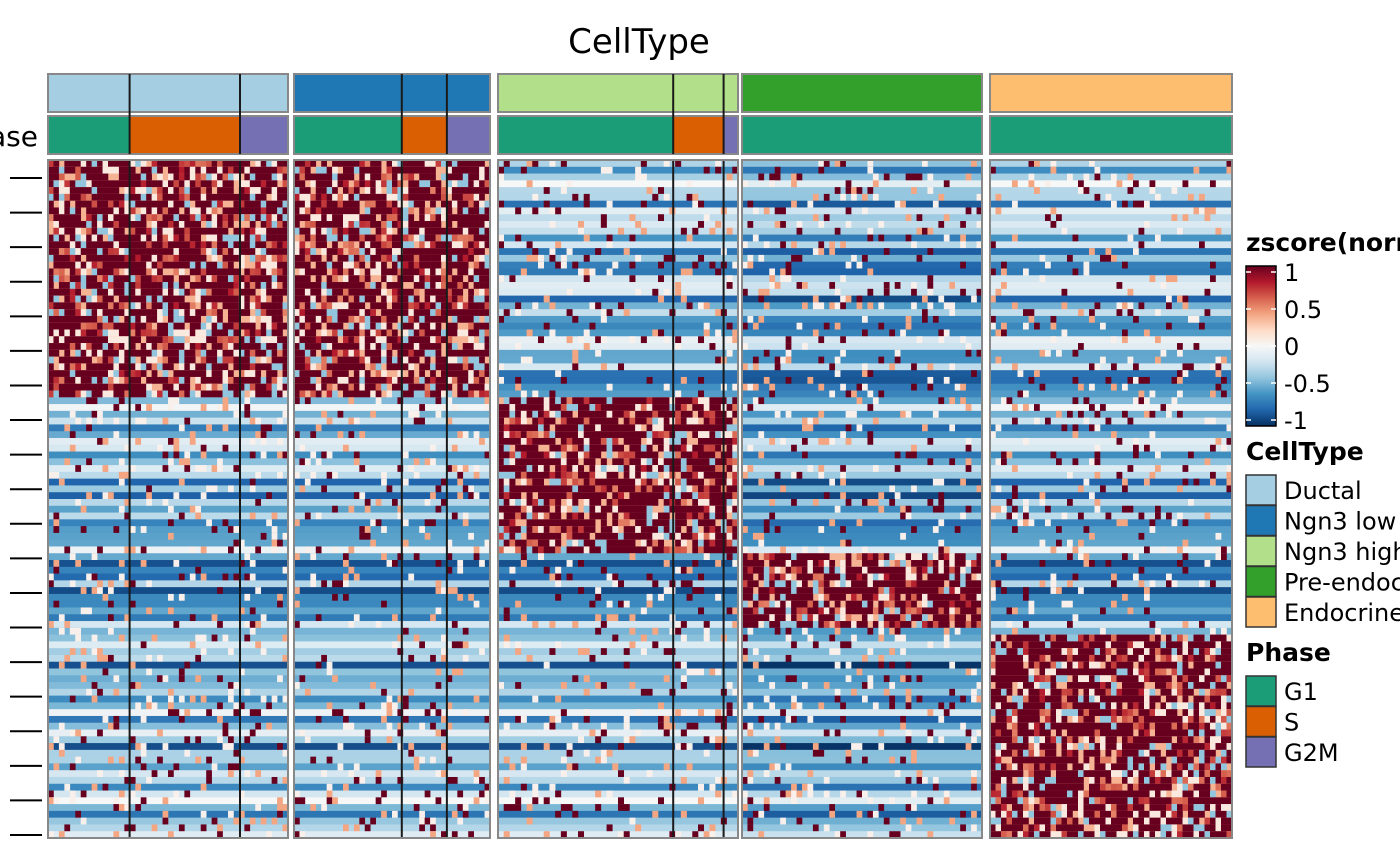 This screenshot has height=866, width=1400. I want to click on heatmap-panel-border, so click(168, 499).